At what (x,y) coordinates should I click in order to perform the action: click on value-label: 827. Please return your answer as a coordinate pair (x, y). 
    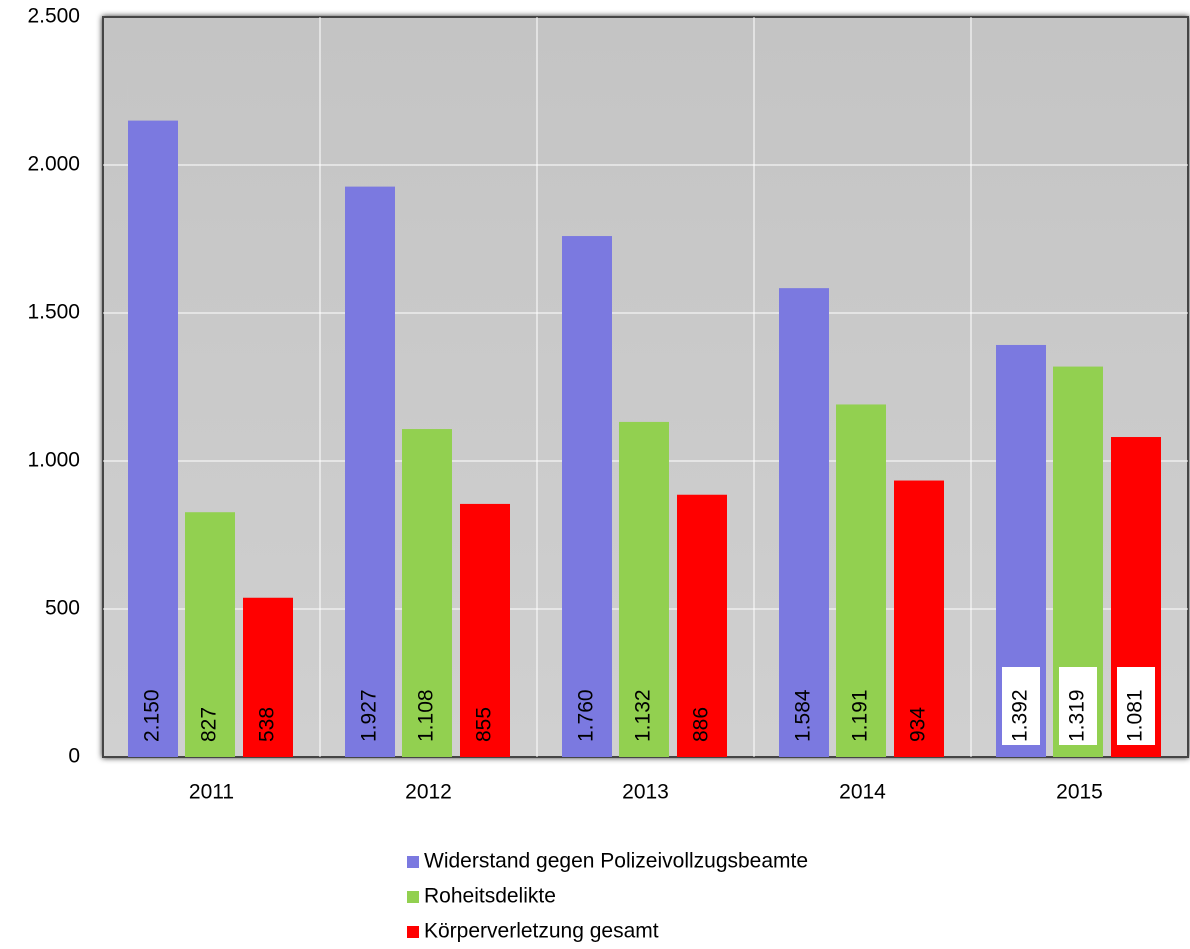
    Looking at the image, I should click on (209, 724).